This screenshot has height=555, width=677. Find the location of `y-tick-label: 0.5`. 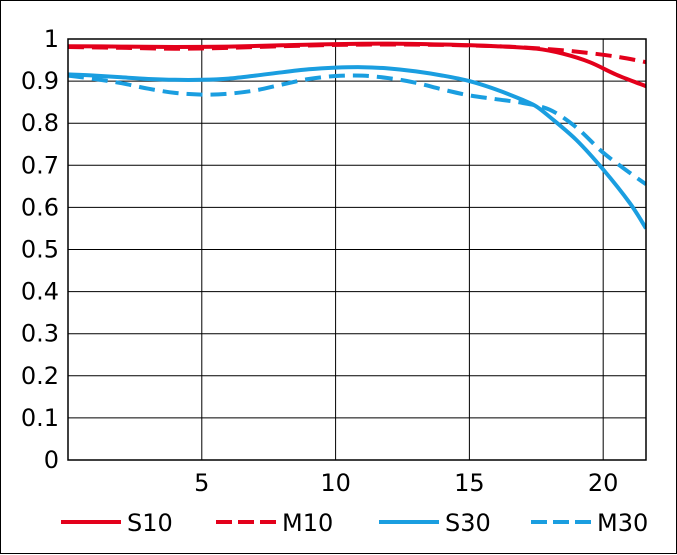

y-tick-label: 0.5 is located at coordinates (40, 250).